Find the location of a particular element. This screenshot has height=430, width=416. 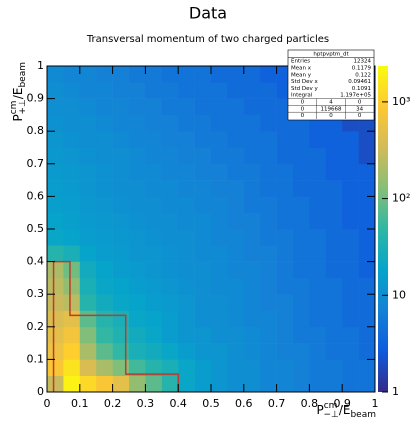

x-tick-label: 0.4 is located at coordinates (178, 403).